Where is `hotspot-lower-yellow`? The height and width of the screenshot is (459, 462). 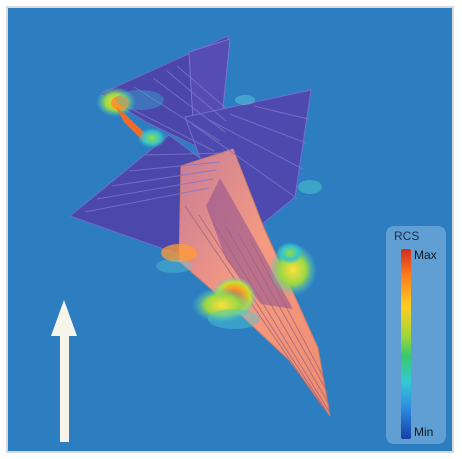
hotspot-lower-yellow is located at coordinates (222, 305).